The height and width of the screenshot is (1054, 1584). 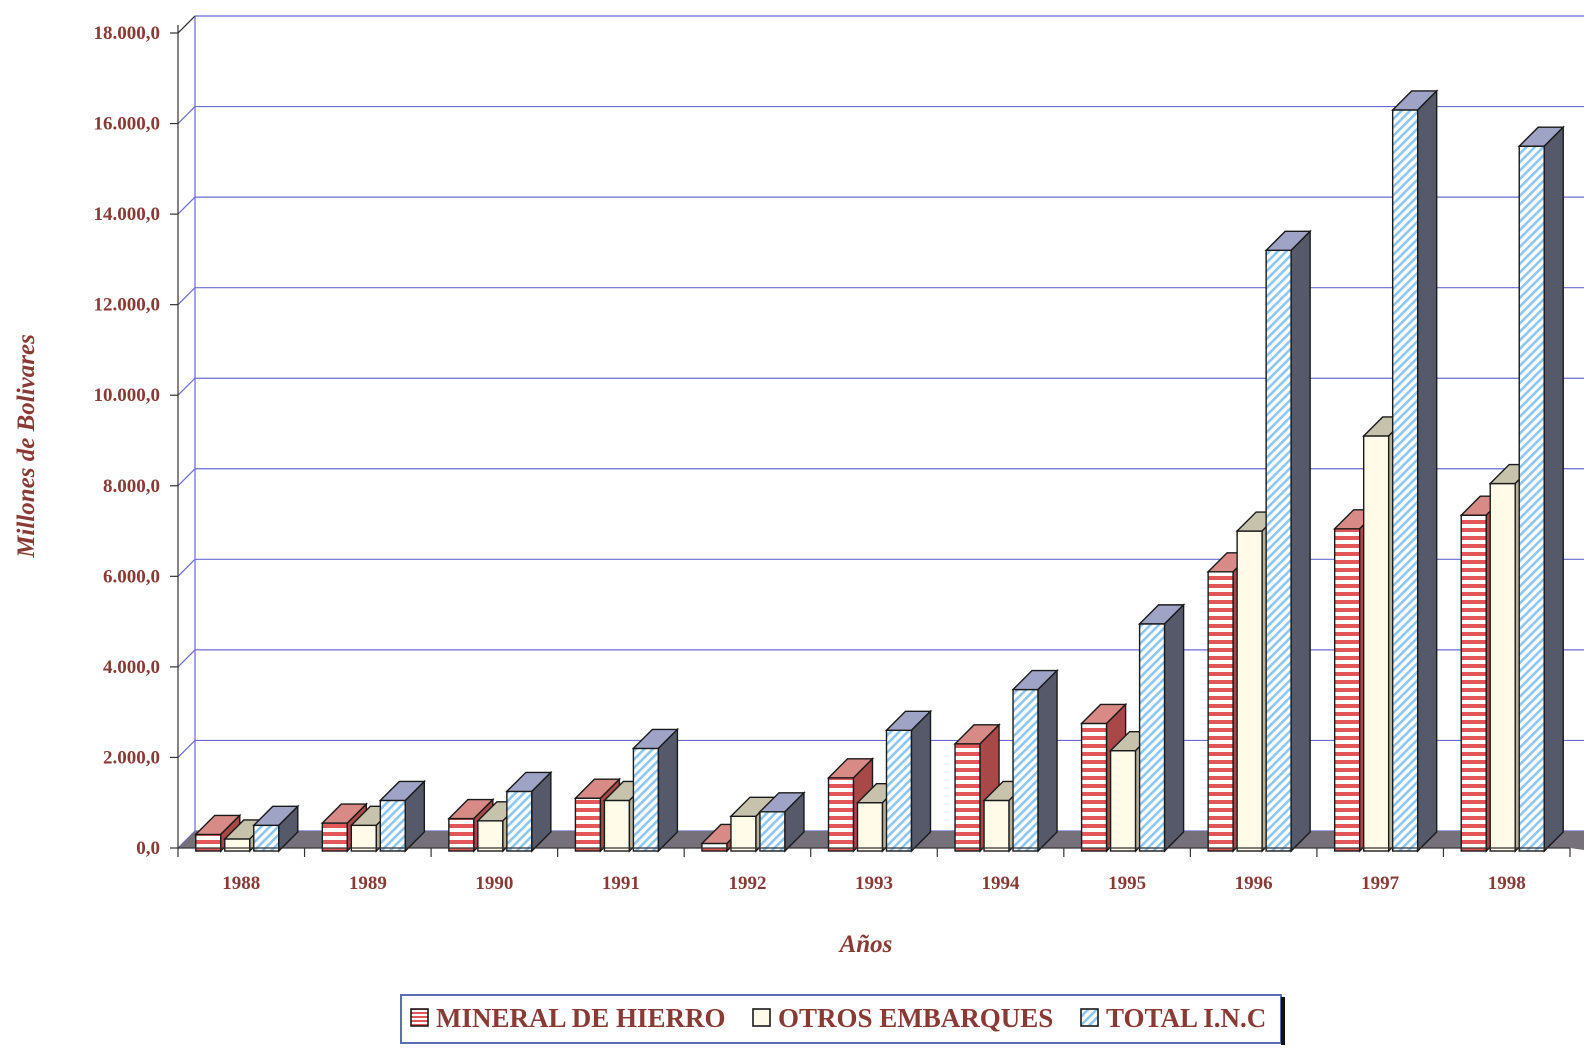 I want to click on y-axis-top-cap, so click(x=186, y=24).